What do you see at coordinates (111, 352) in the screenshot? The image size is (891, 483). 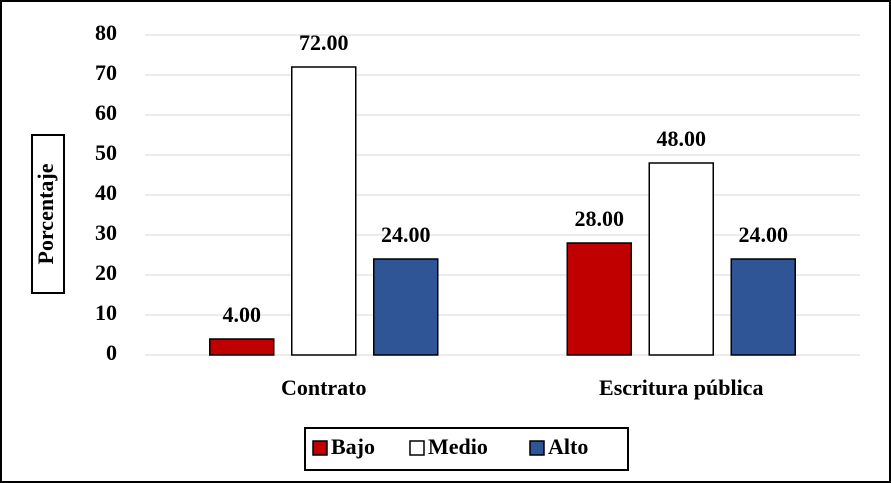 I see `y-tick-label: 0` at bounding box center [111, 352].